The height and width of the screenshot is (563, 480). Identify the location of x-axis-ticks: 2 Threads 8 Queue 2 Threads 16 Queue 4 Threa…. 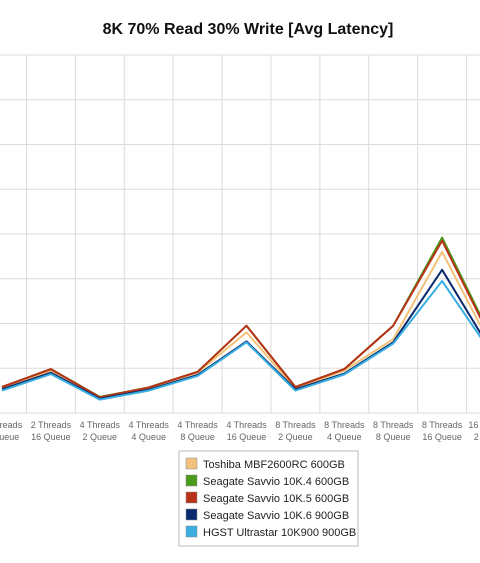
(240, 431).